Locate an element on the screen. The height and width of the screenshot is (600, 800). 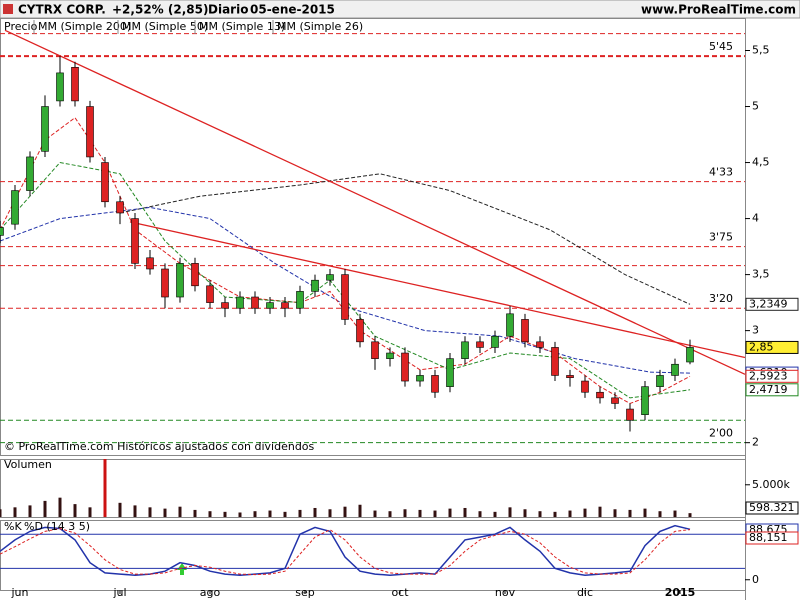
date: 05-ene-2015 is located at coordinates (292, 10).